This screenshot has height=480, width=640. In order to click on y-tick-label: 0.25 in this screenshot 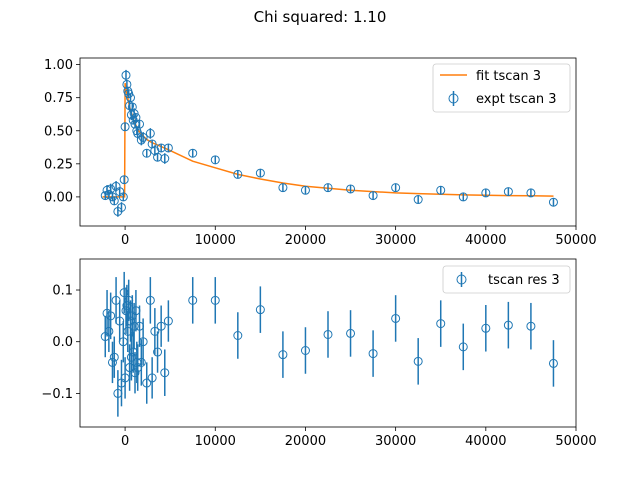, I will do `click(58, 164)`.